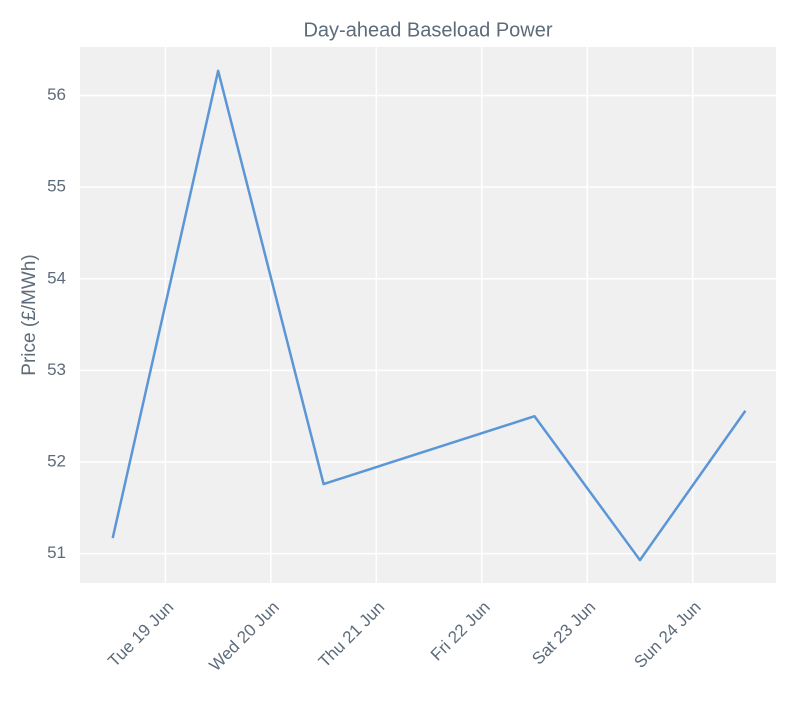 This screenshot has width=800, height=705. I want to click on x-tick-label: Tue 19 Jun, so click(140, 634).